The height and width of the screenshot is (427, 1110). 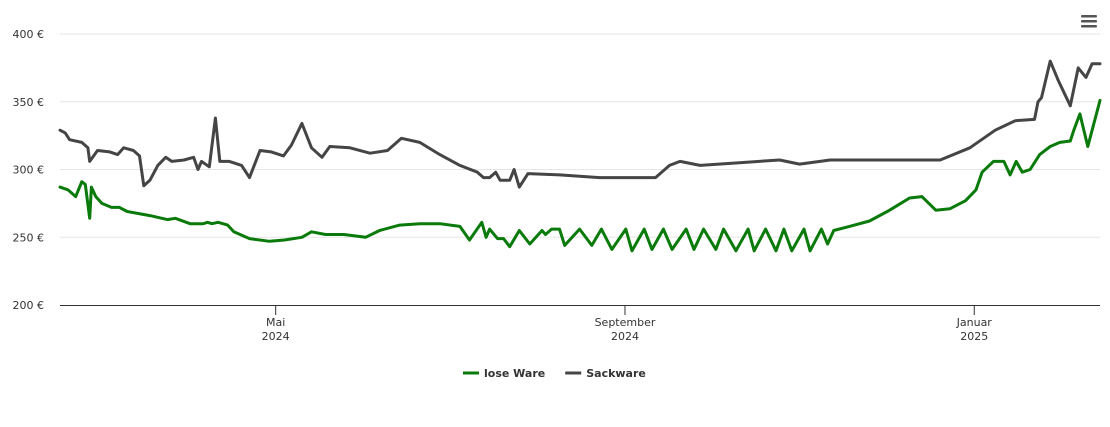 I want to click on y-tick-label: 200 €, so click(x=29, y=305).